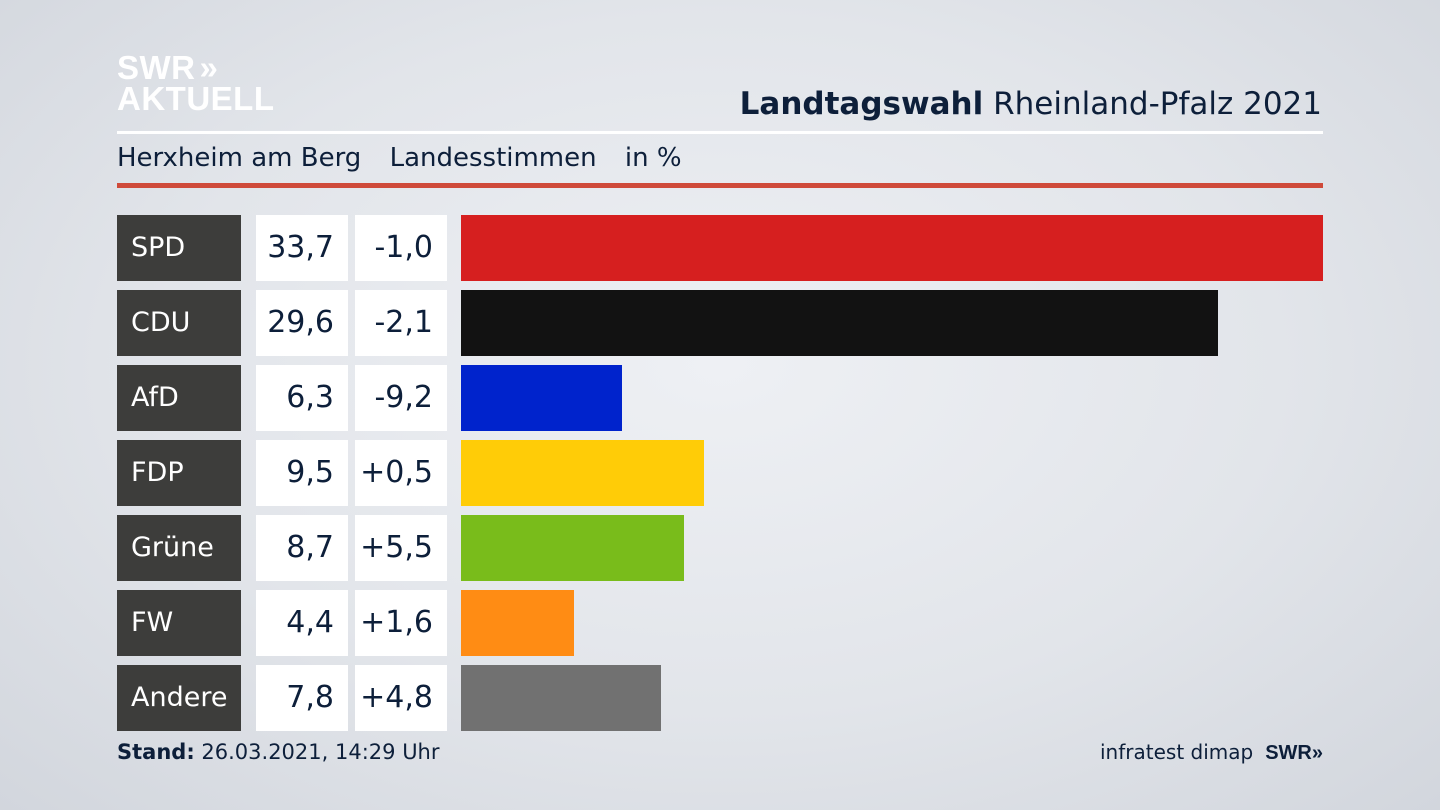 This screenshot has height=810, width=1440. I want to click on logo-line2: AKTUELL, so click(196, 98).